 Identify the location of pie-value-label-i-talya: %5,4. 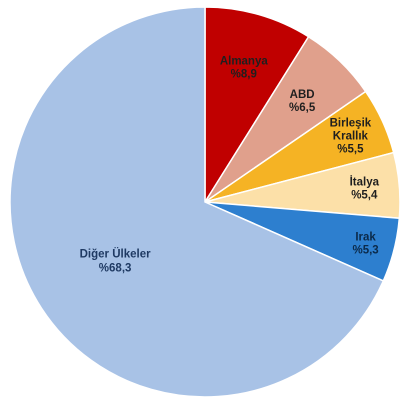
(364, 196).